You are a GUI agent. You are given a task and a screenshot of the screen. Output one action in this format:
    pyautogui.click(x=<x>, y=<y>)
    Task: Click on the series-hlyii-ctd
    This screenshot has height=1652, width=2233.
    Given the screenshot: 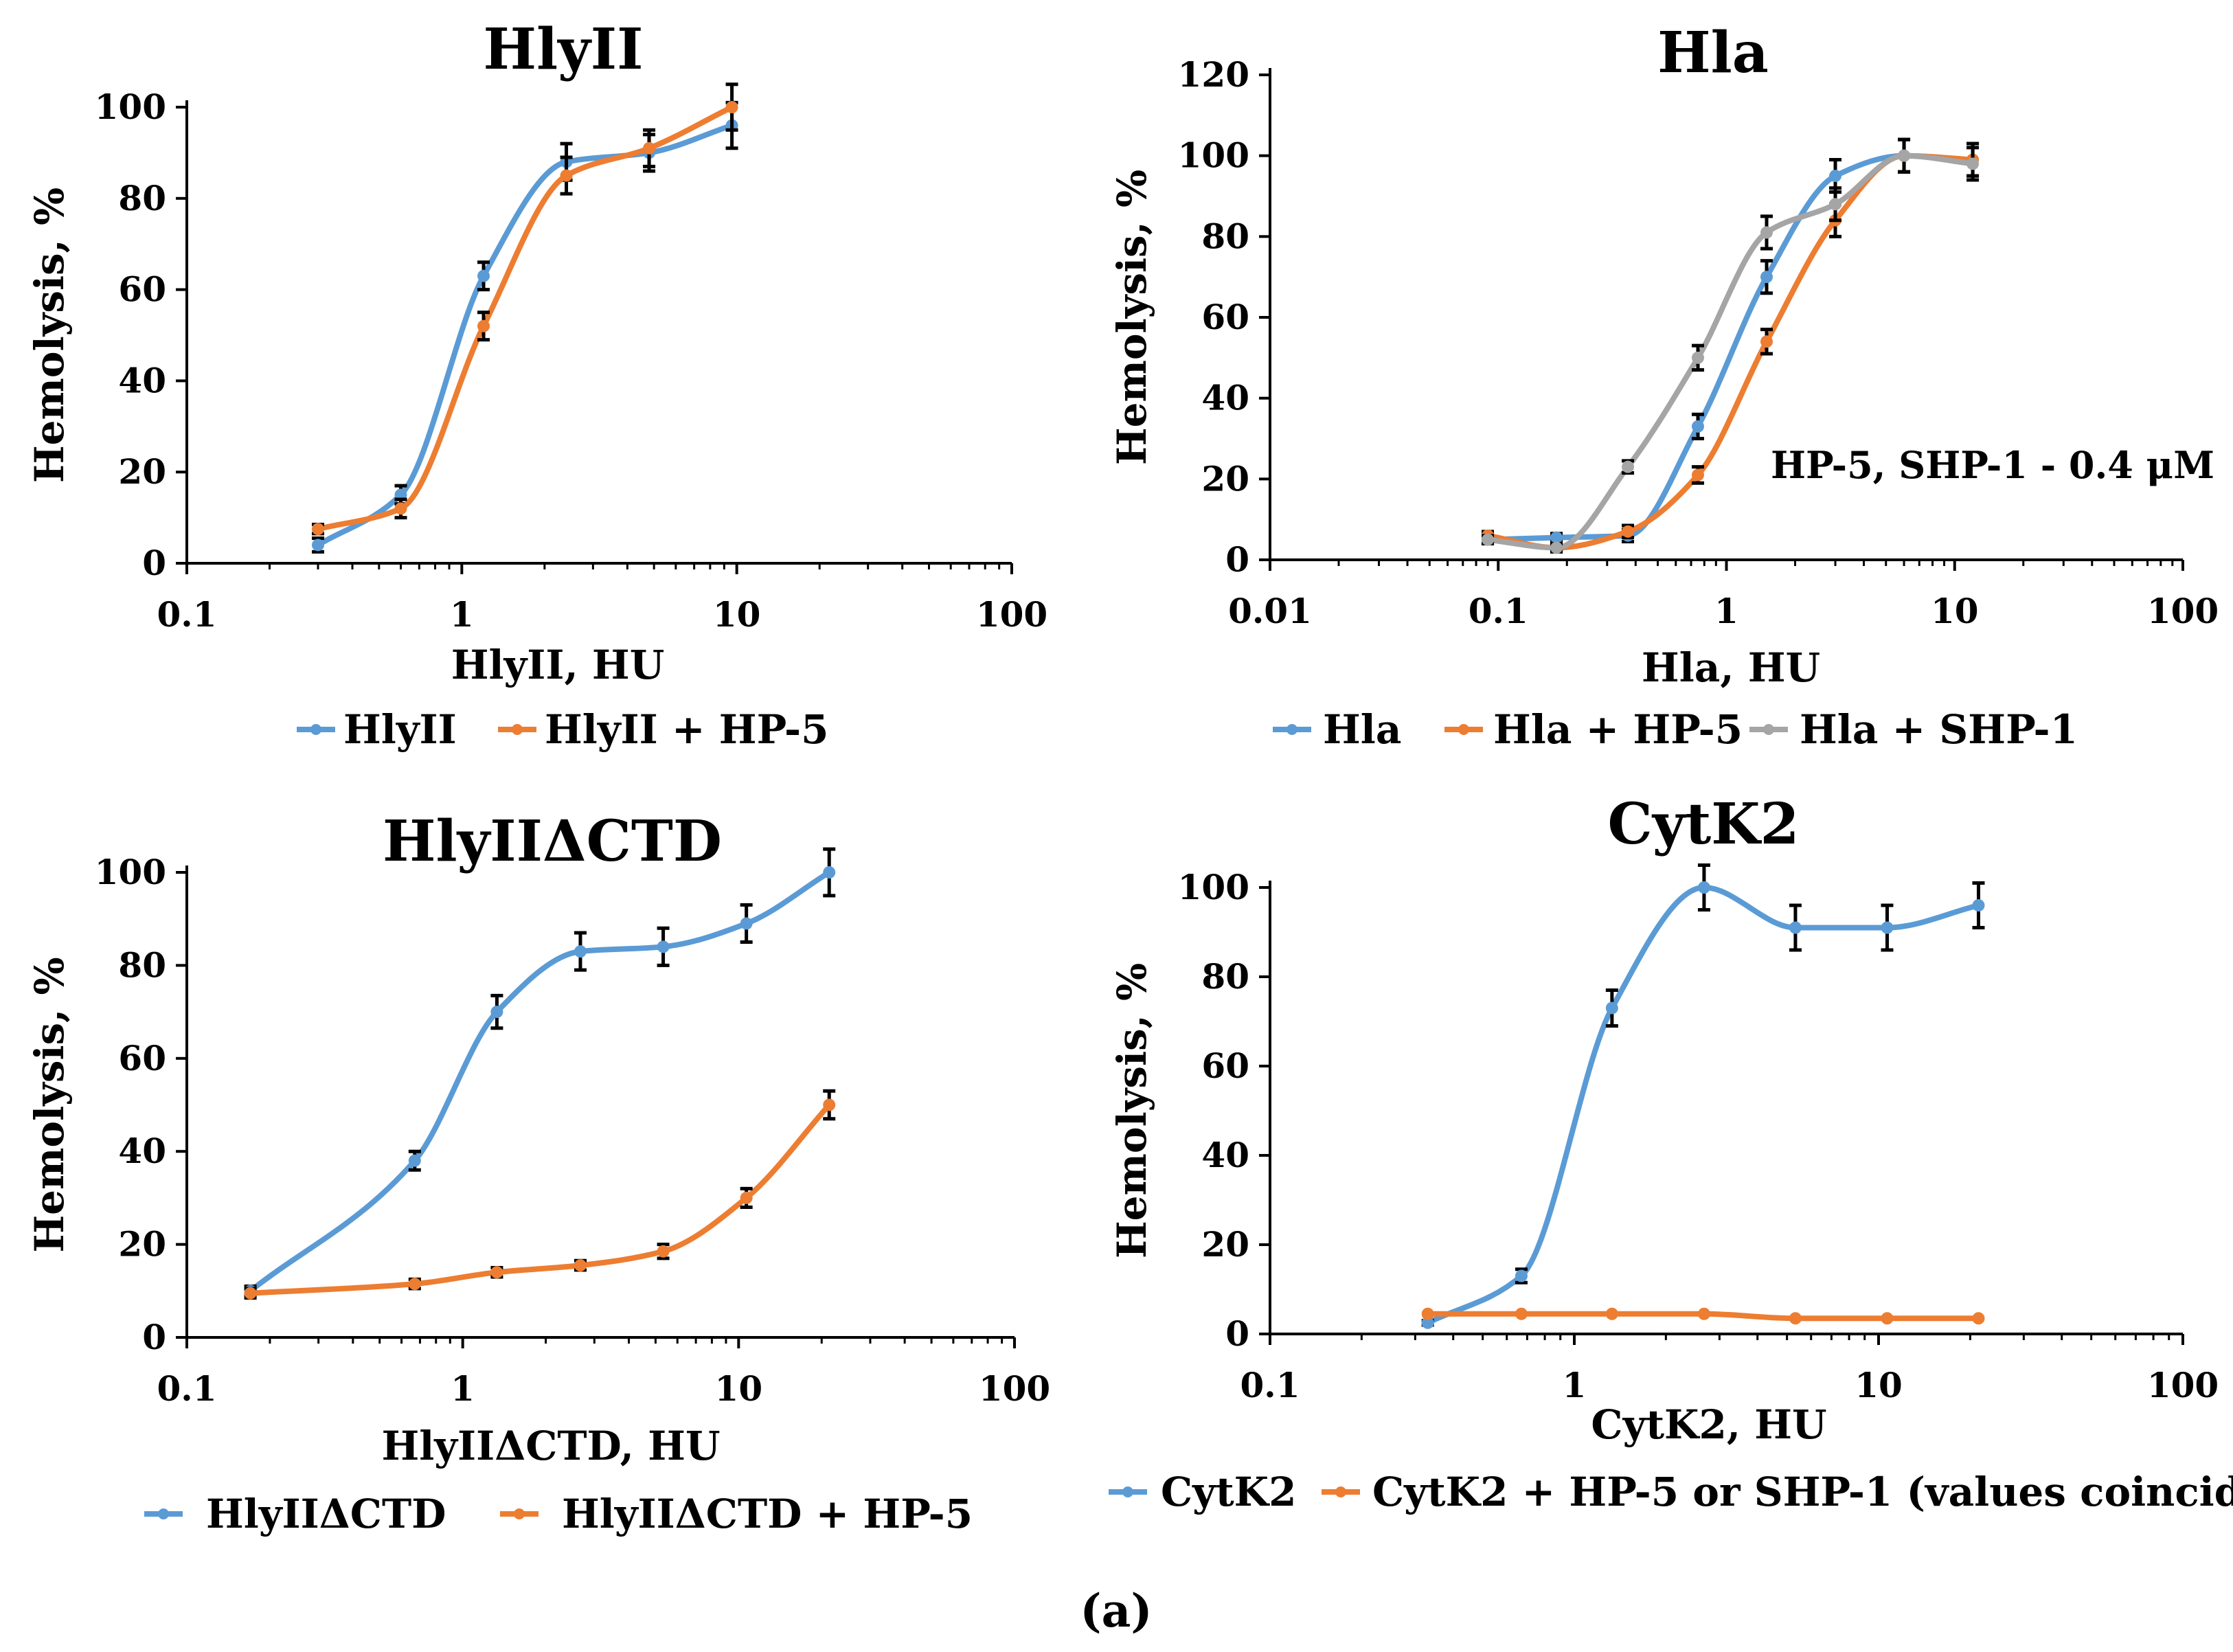 What is the action you would take?
    pyautogui.click(x=540, y=1072)
    